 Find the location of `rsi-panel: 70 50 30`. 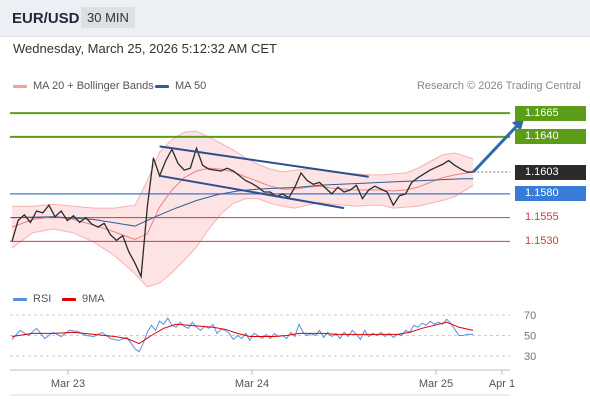

rsi-panel: 70 50 30 is located at coordinates (273, 336).